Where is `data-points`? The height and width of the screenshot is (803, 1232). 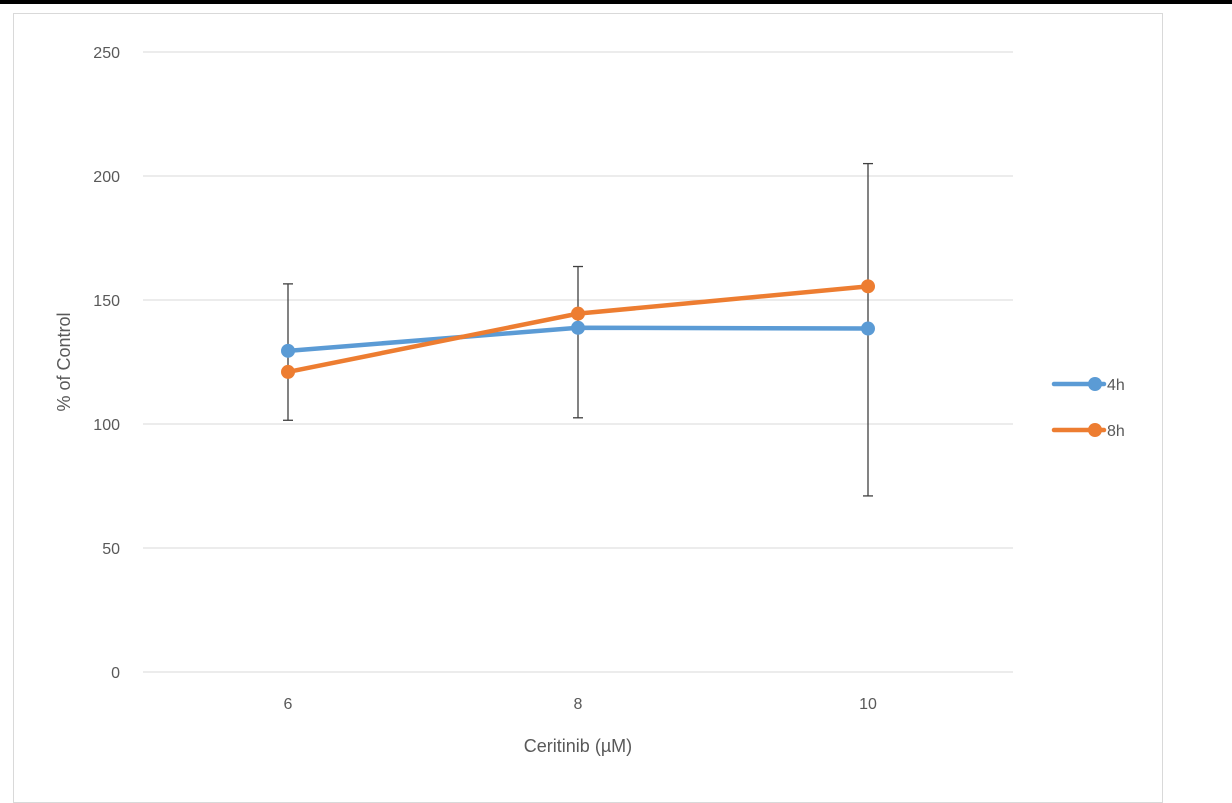
data-points is located at coordinates (578, 329).